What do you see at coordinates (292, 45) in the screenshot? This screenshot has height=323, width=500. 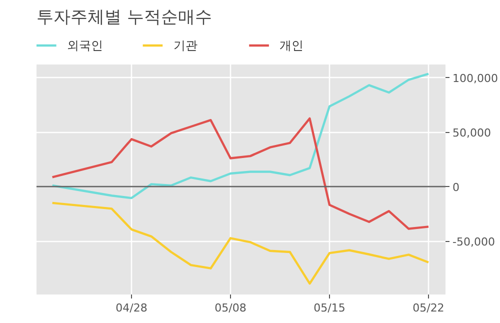 I see `legend-label: 개인` at bounding box center [292, 45].